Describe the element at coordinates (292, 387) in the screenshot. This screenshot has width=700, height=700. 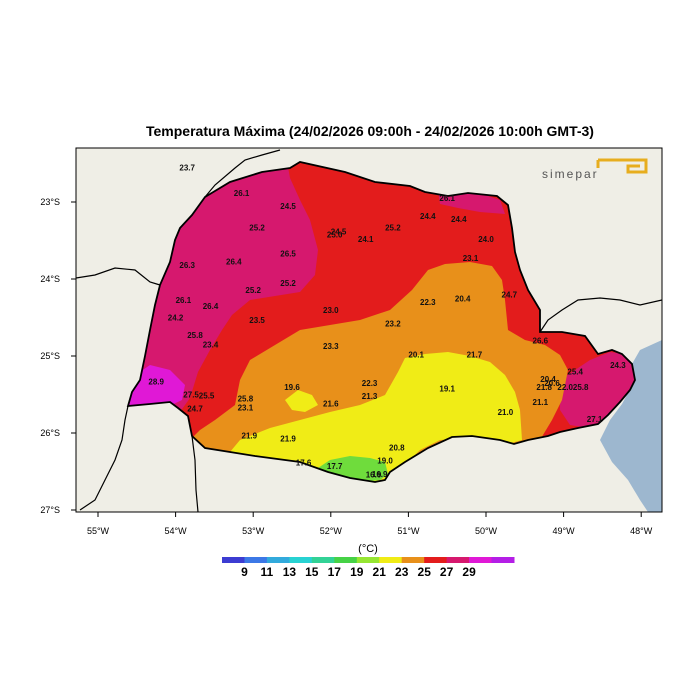
I see `station-value: 19.6` at that location.